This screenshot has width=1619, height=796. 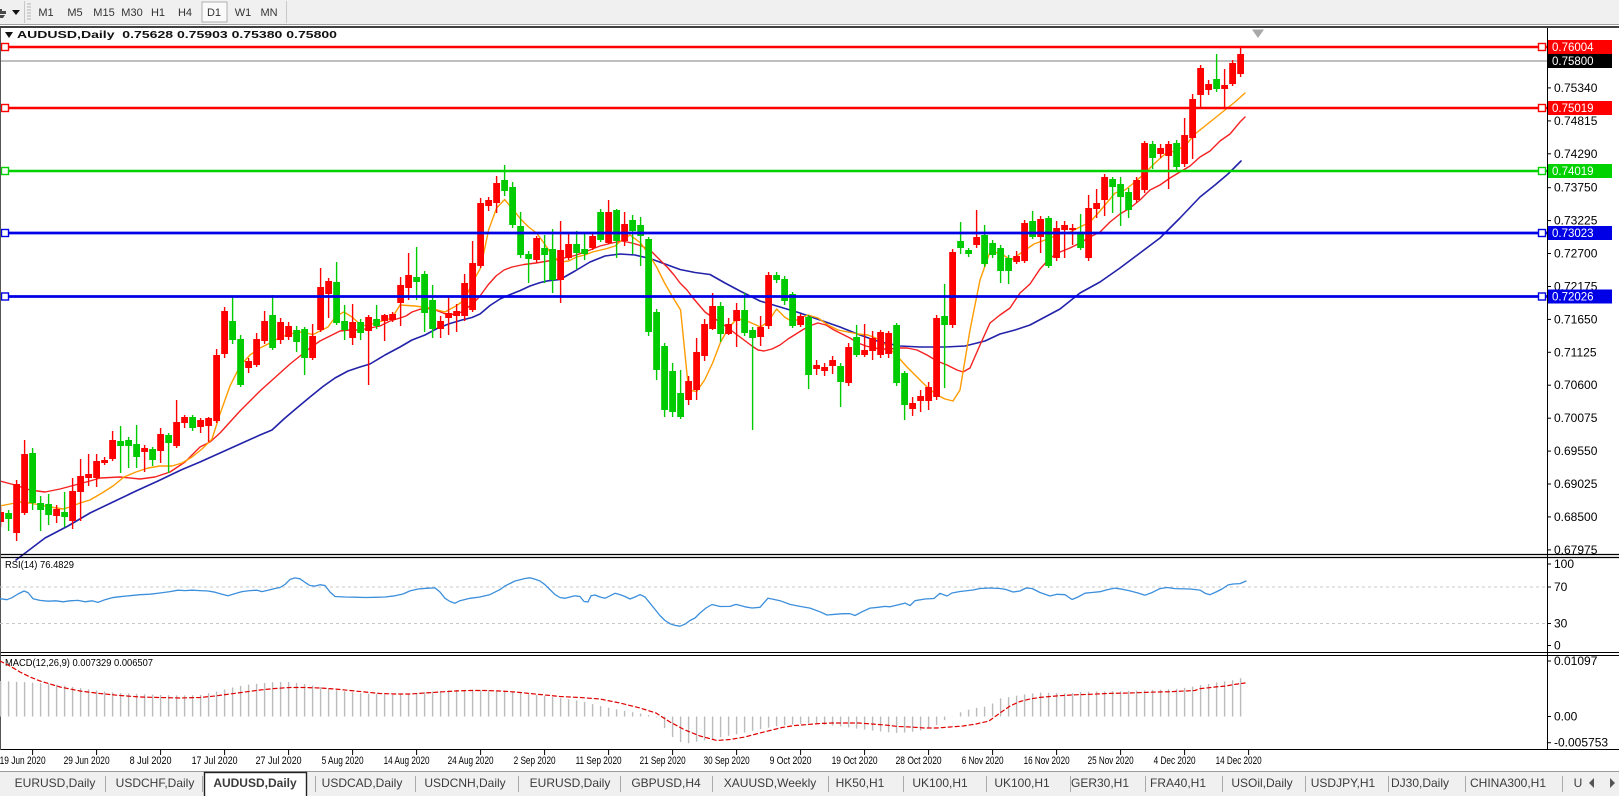 I want to click on svg-text: DJ30,Daily, so click(x=1420, y=783).